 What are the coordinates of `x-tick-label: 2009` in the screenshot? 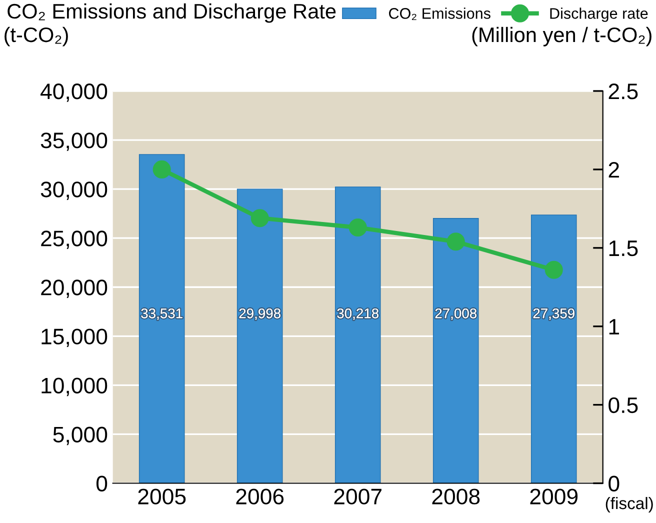 It's located at (554, 496).